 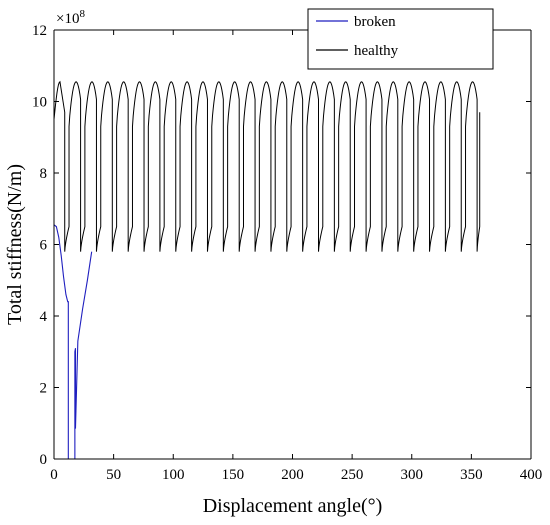 What do you see at coordinates (412, 475) in the screenshot?
I see `x-tick-label: 300` at bounding box center [412, 475].